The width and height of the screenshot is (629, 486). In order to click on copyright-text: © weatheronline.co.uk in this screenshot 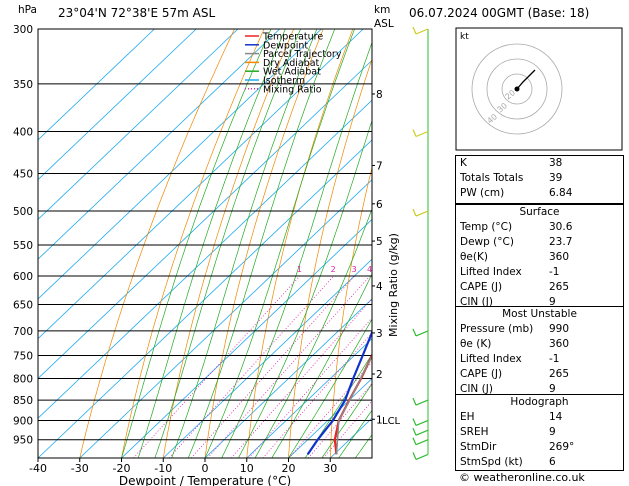, I will do `click(522, 477)`.